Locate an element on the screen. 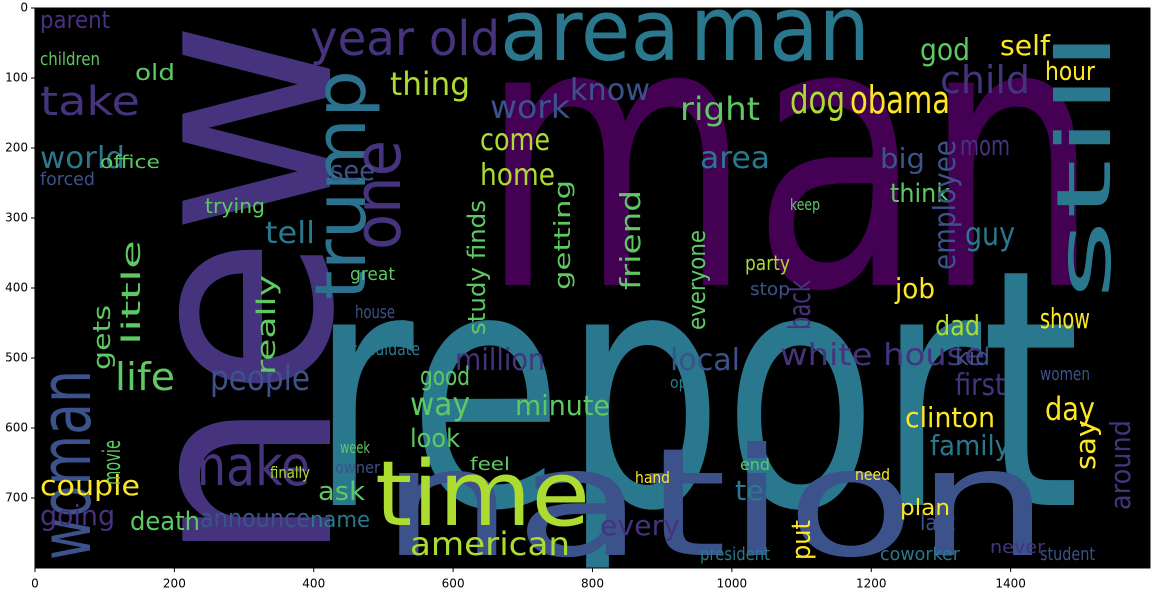 The width and height of the screenshot is (1156, 597). y-tick-label: 100 is located at coordinates (16, 78).